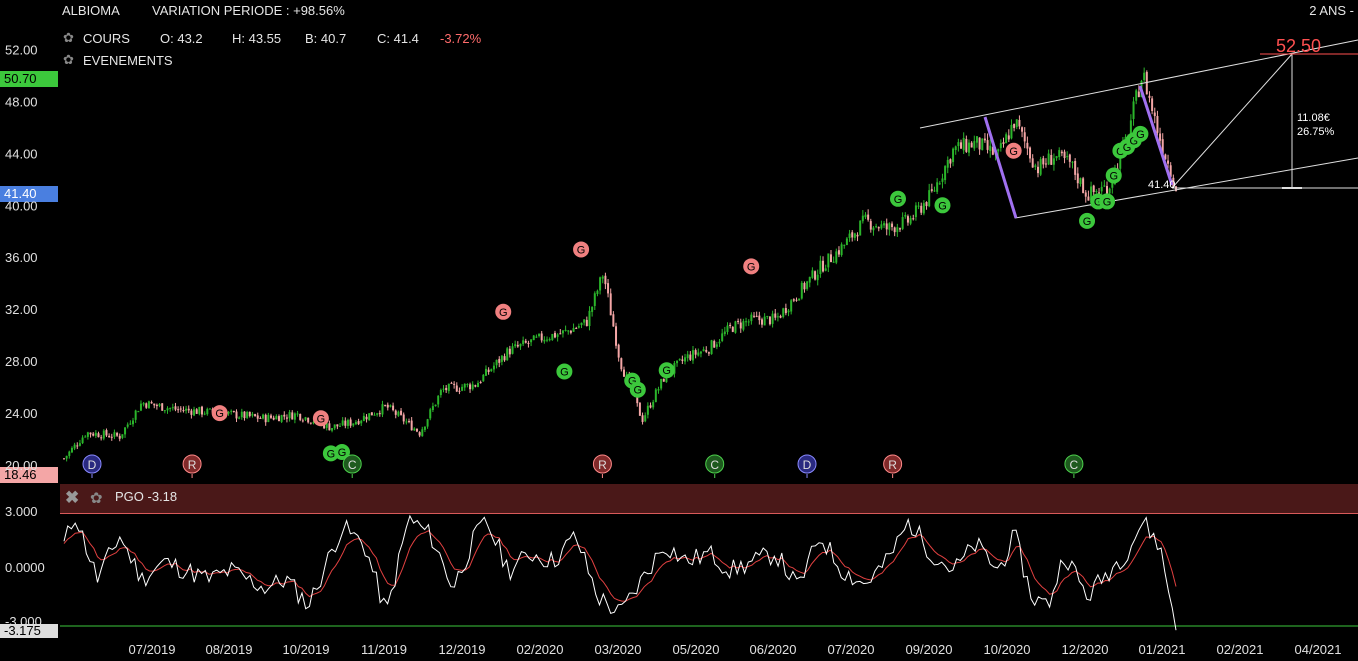 This screenshot has width=1358, height=661. I want to click on x-tick-label: 05/2020, so click(696, 649).